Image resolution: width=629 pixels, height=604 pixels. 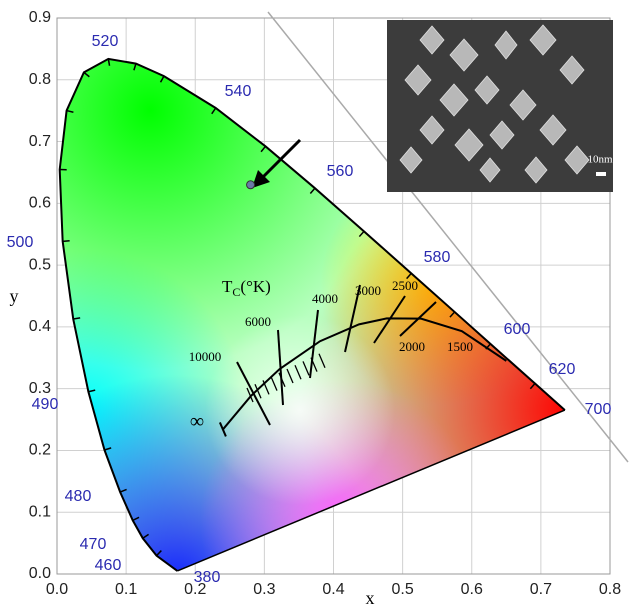 What do you see at coordinates (255, 286) in the screenshot?
I see `t-rest: (°K)` at bounding box center [255, 286].